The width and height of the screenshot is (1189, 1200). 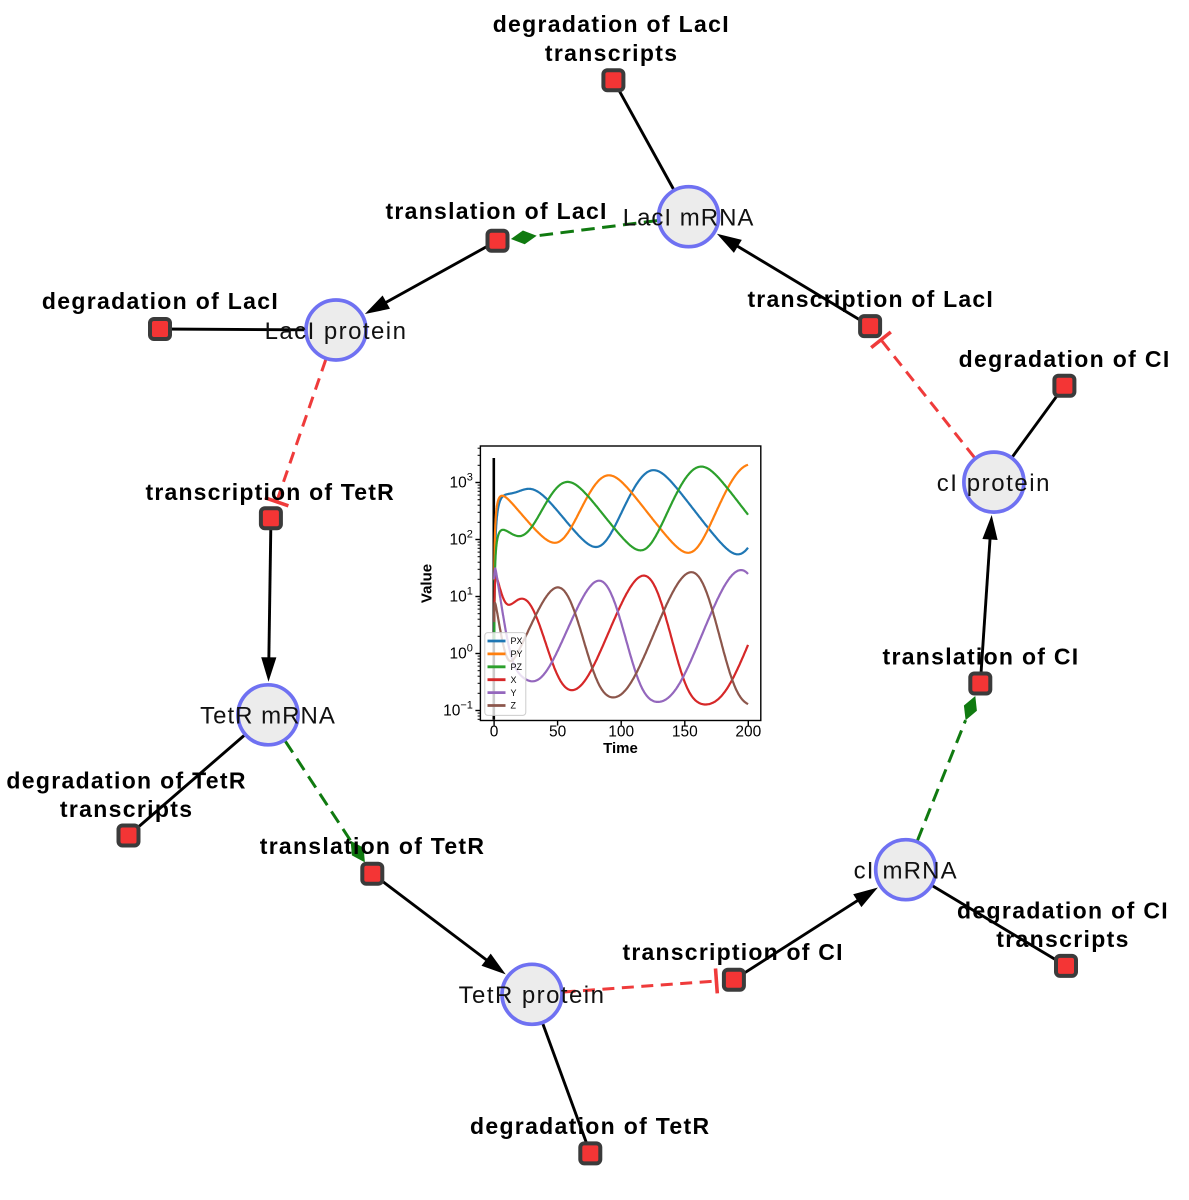 What do you see at coordinates (621, 732) in the screenshot?
I see `svg-text: 100` at bounding box center [621, 732].